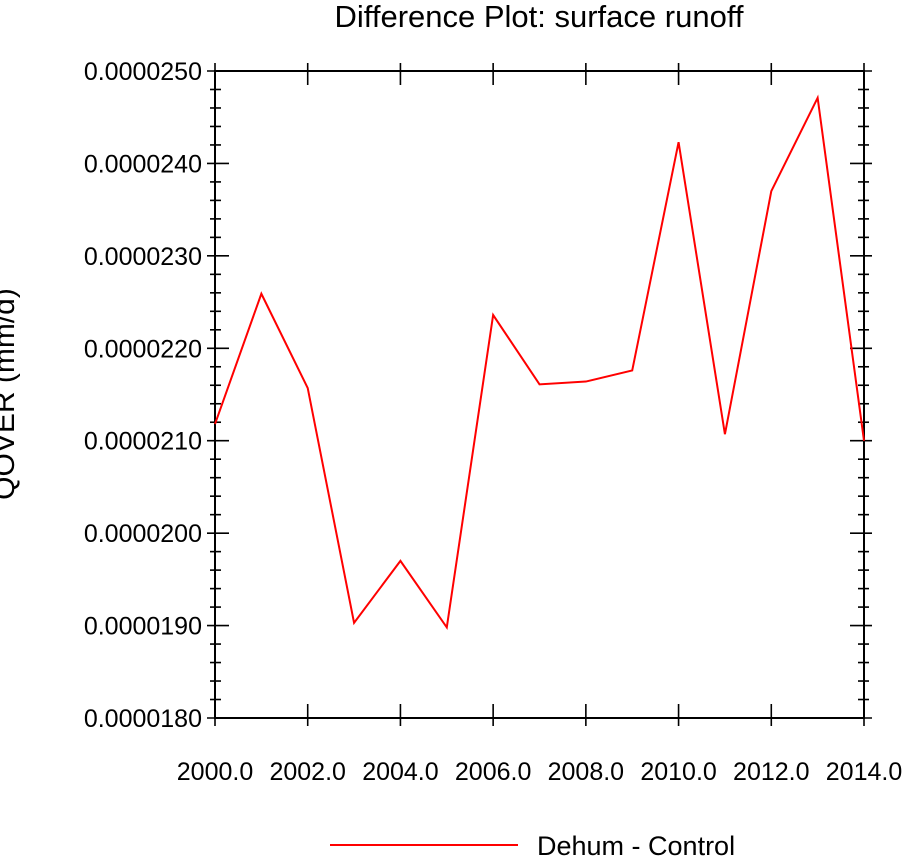 This screenshot has width=909, height=857. Describe the element at coordinates (10, 394) in the screenshot. I see `y-axis-label: QOVER (mm/d)` at that location.